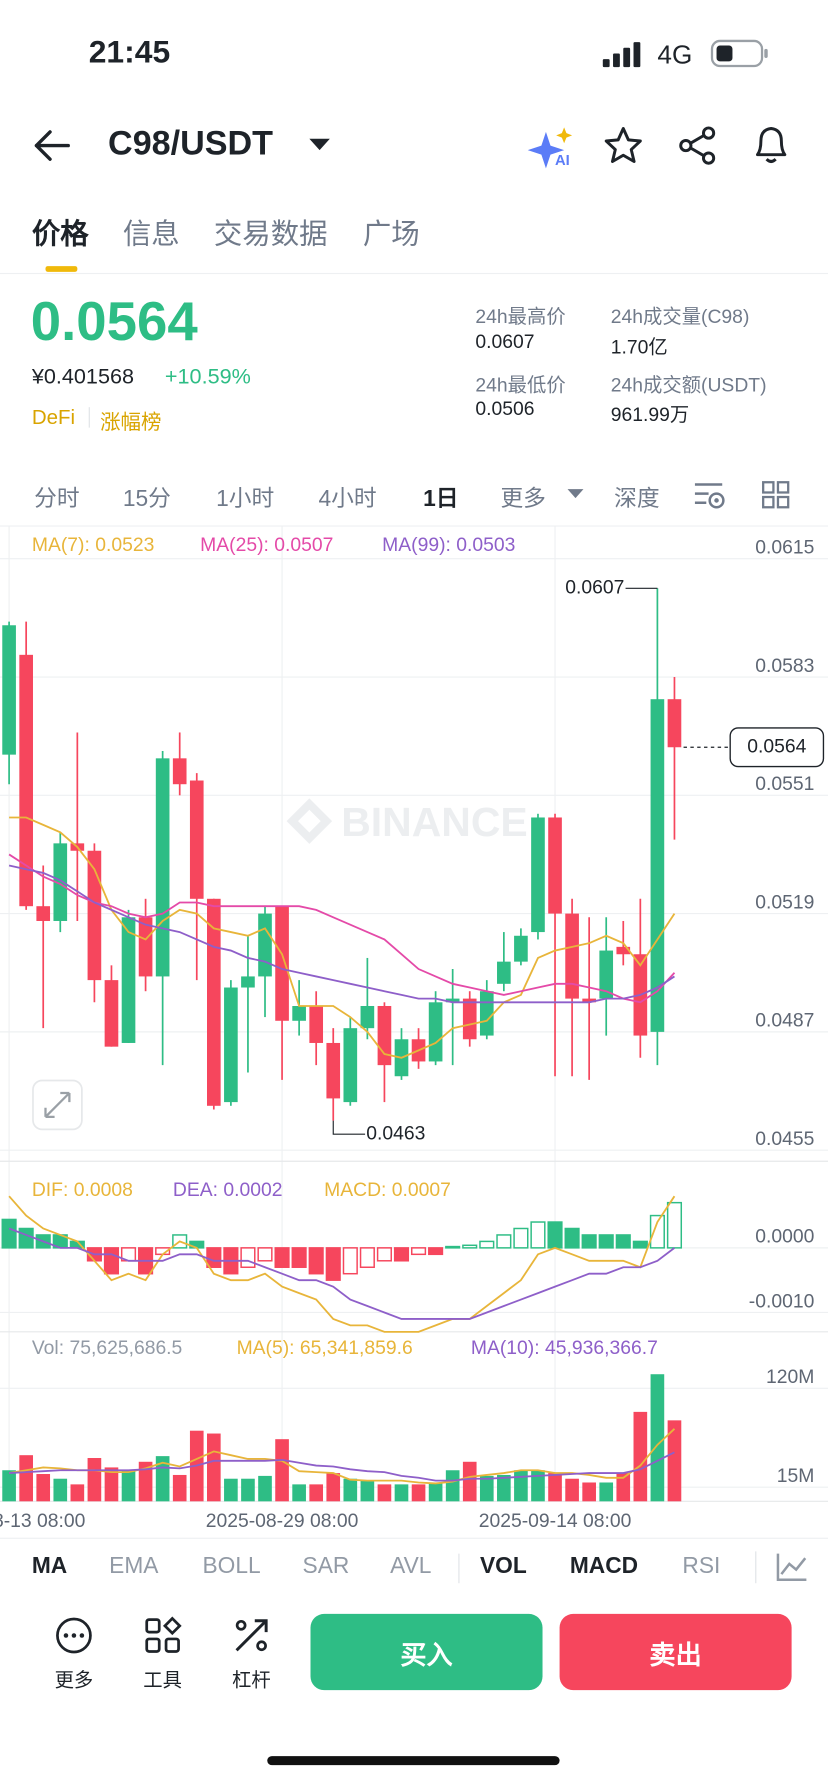  What do you see at coordinates (49, 1566) in the screenshot?
I see `indicator-option: MA` at bounding box center [49, 1566].